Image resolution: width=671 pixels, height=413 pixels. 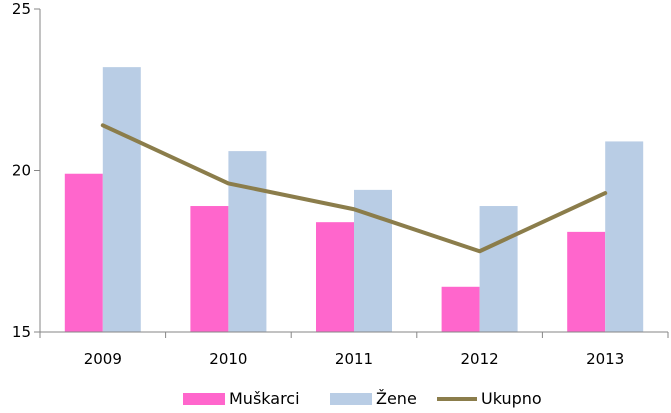 I want to click on bar-muškarci-2011, so click(x=335, y=277).